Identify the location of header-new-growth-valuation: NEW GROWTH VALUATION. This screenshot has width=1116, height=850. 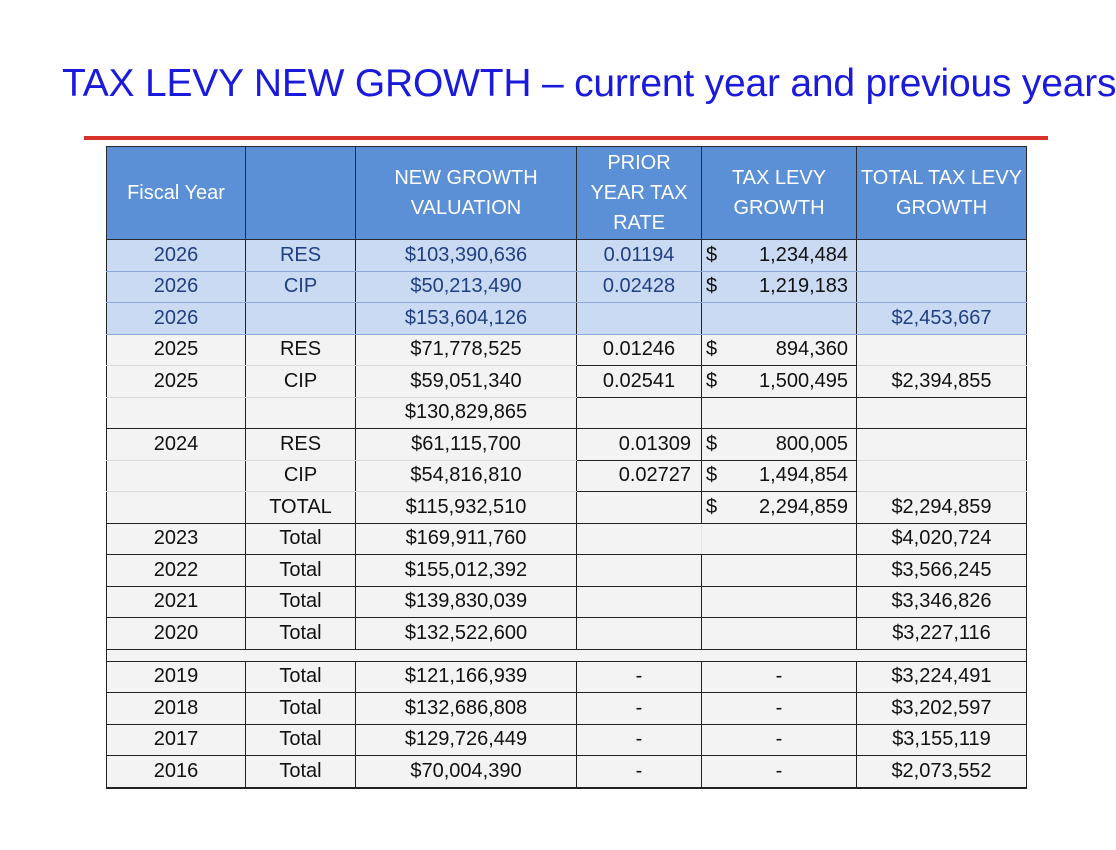
(466, 193).